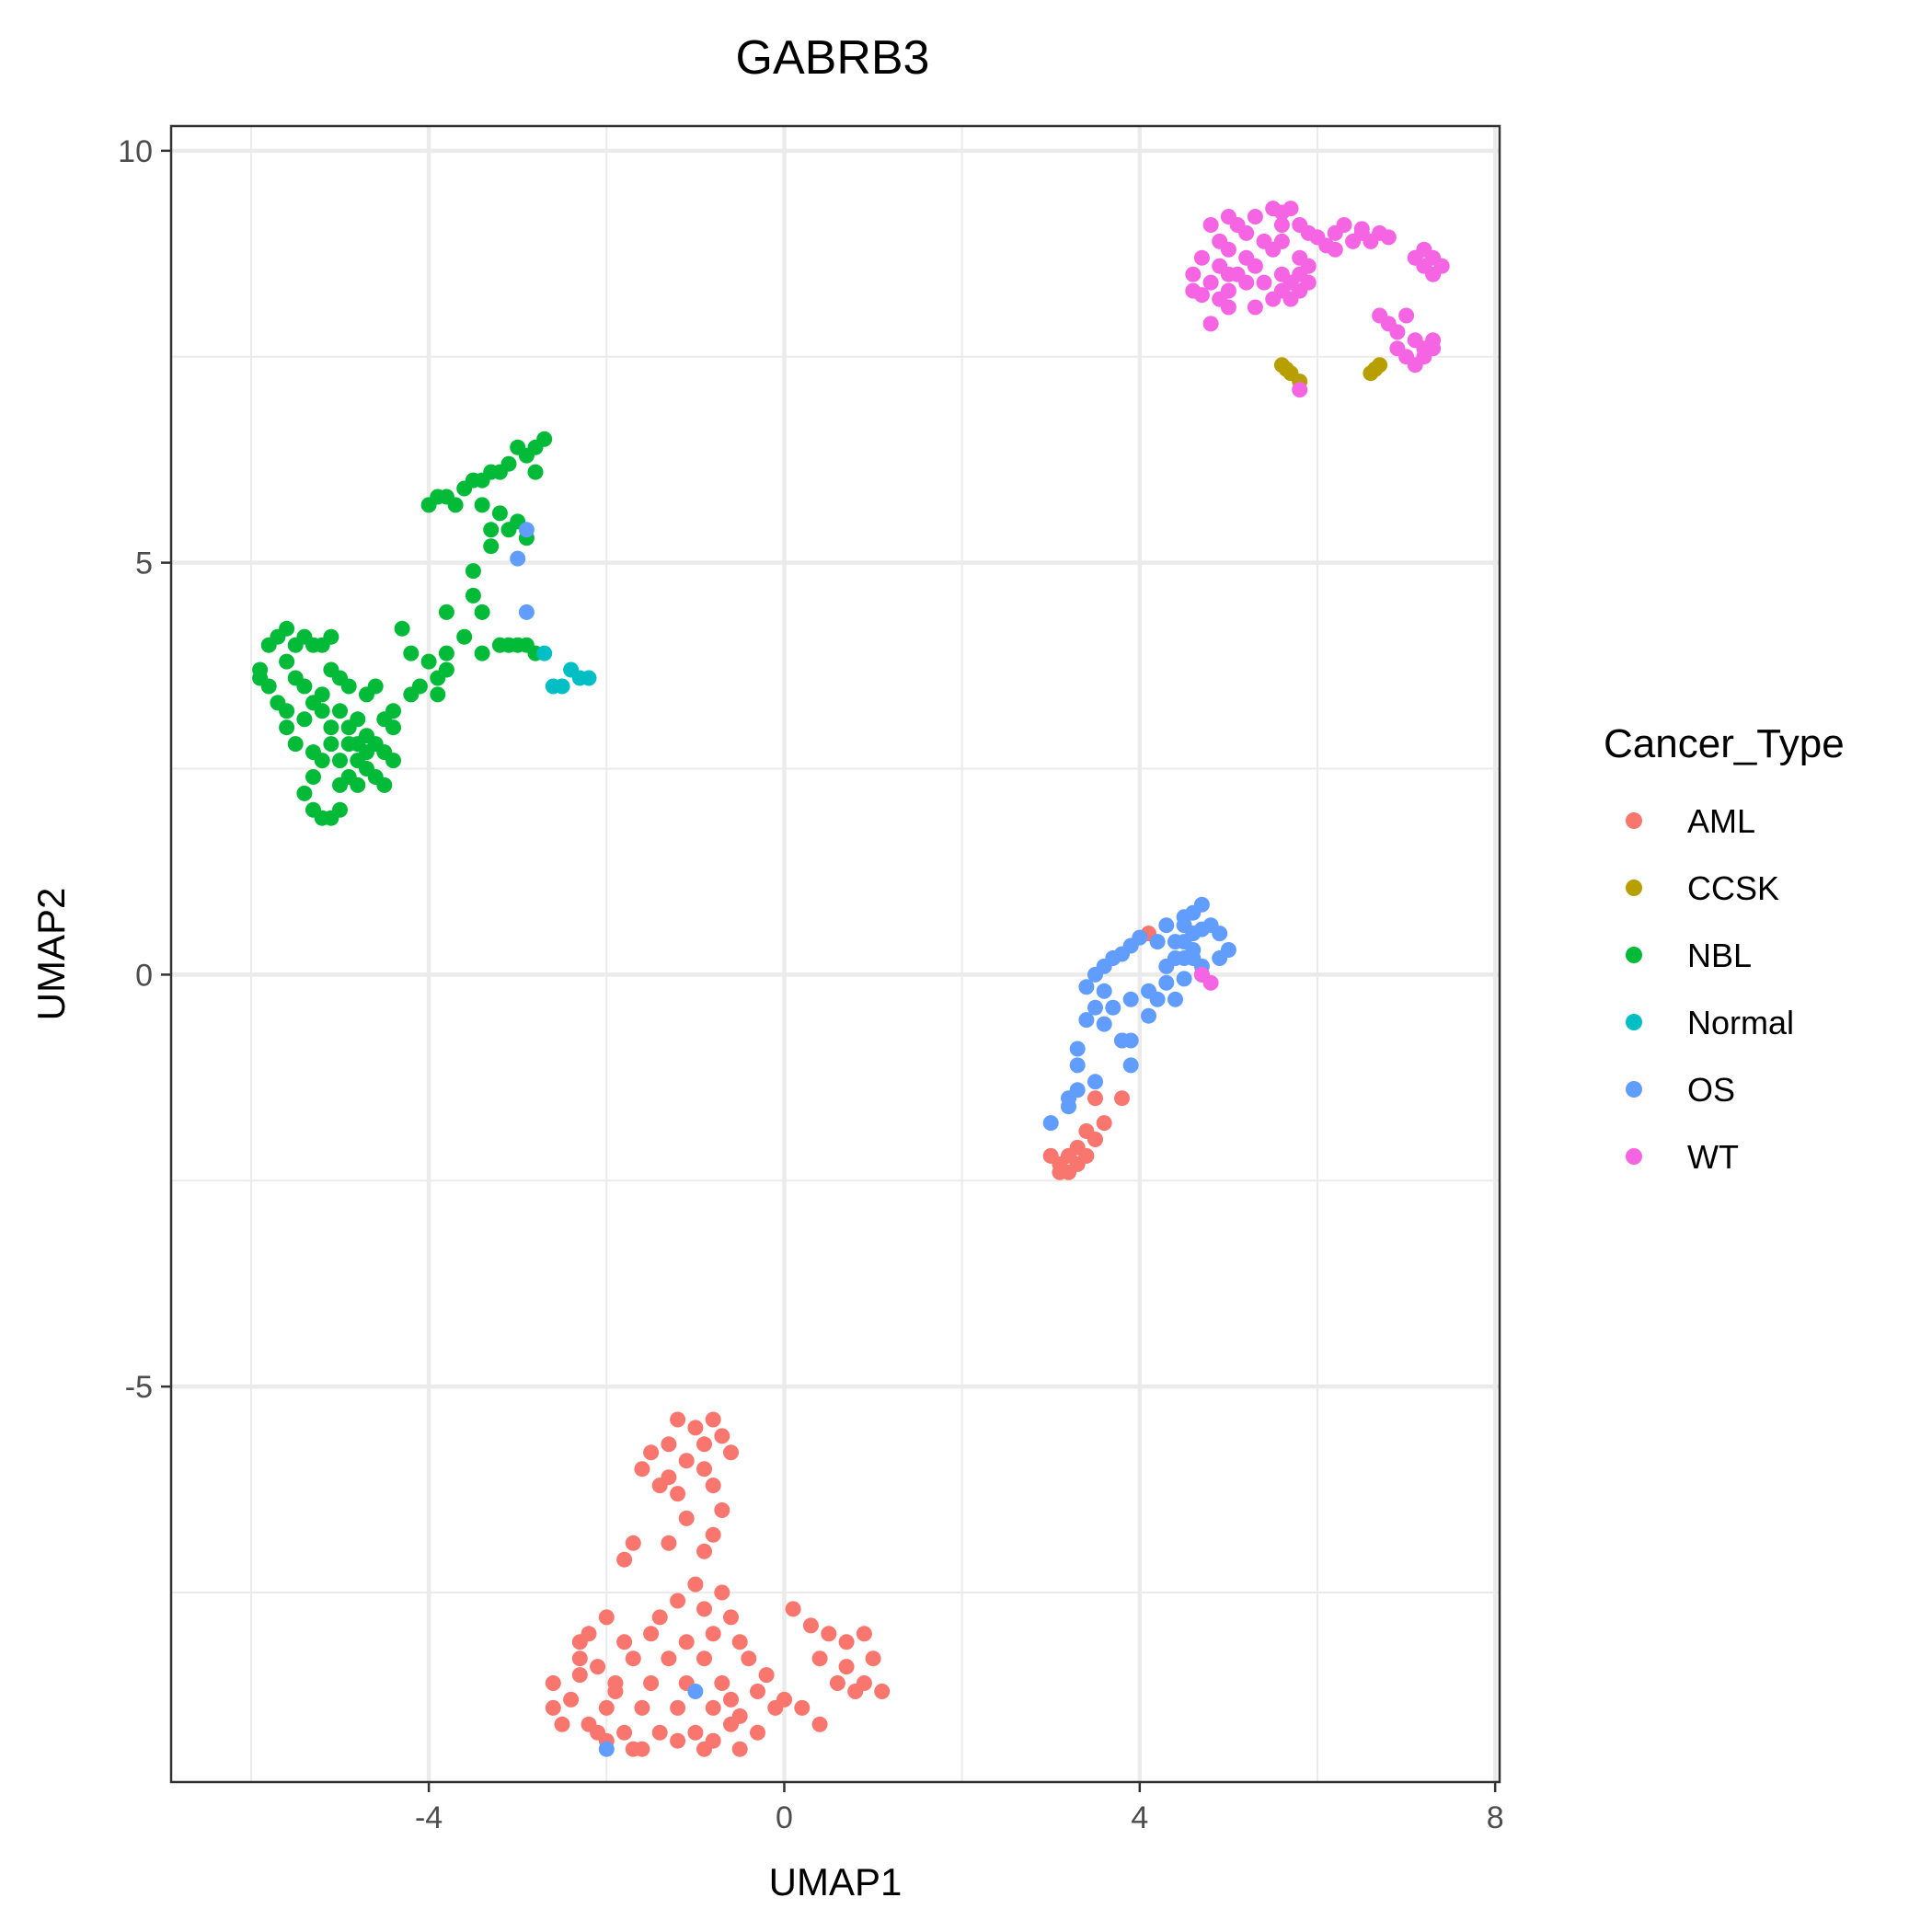 The height and width of the screenshot is (1932, 1932). What do you see at coordinates (784, 1817) in the screenshot?
I see `x-tick-label: 0` at bounding box center [784, 1817].